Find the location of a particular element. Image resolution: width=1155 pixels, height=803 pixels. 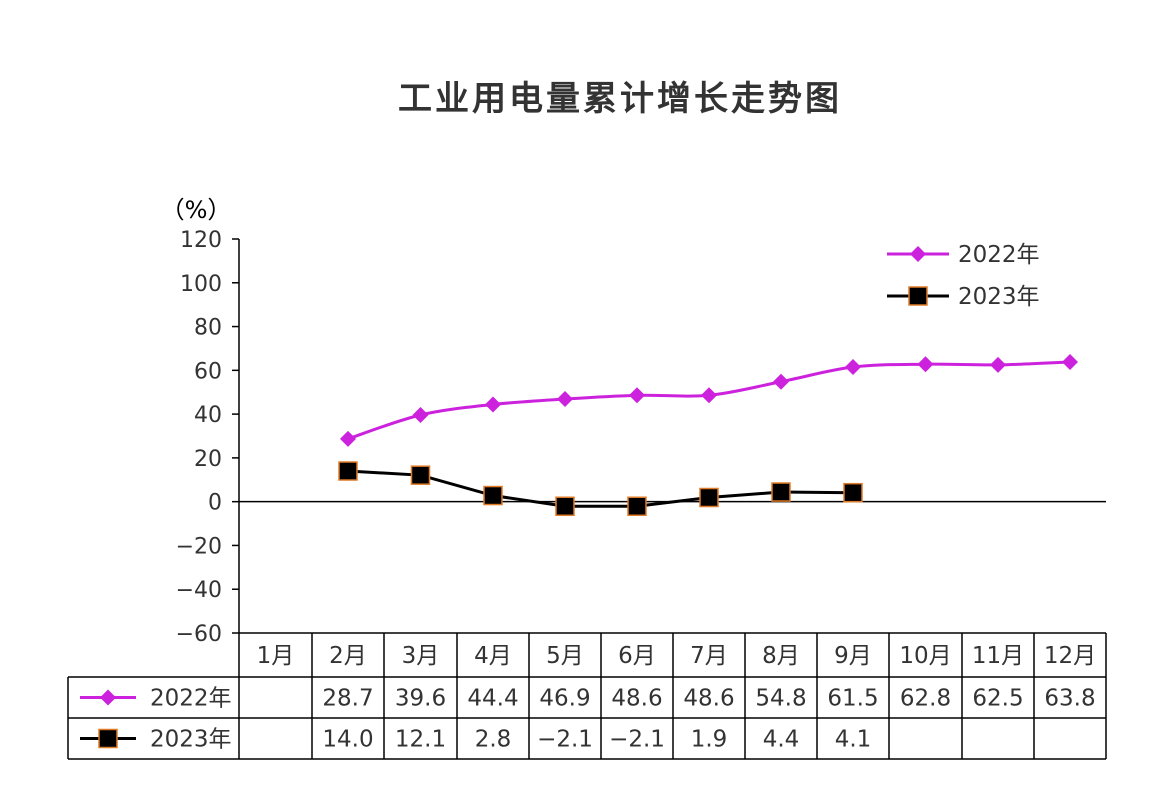

y-tick-label: 40 is located at coordinates (208, 415).